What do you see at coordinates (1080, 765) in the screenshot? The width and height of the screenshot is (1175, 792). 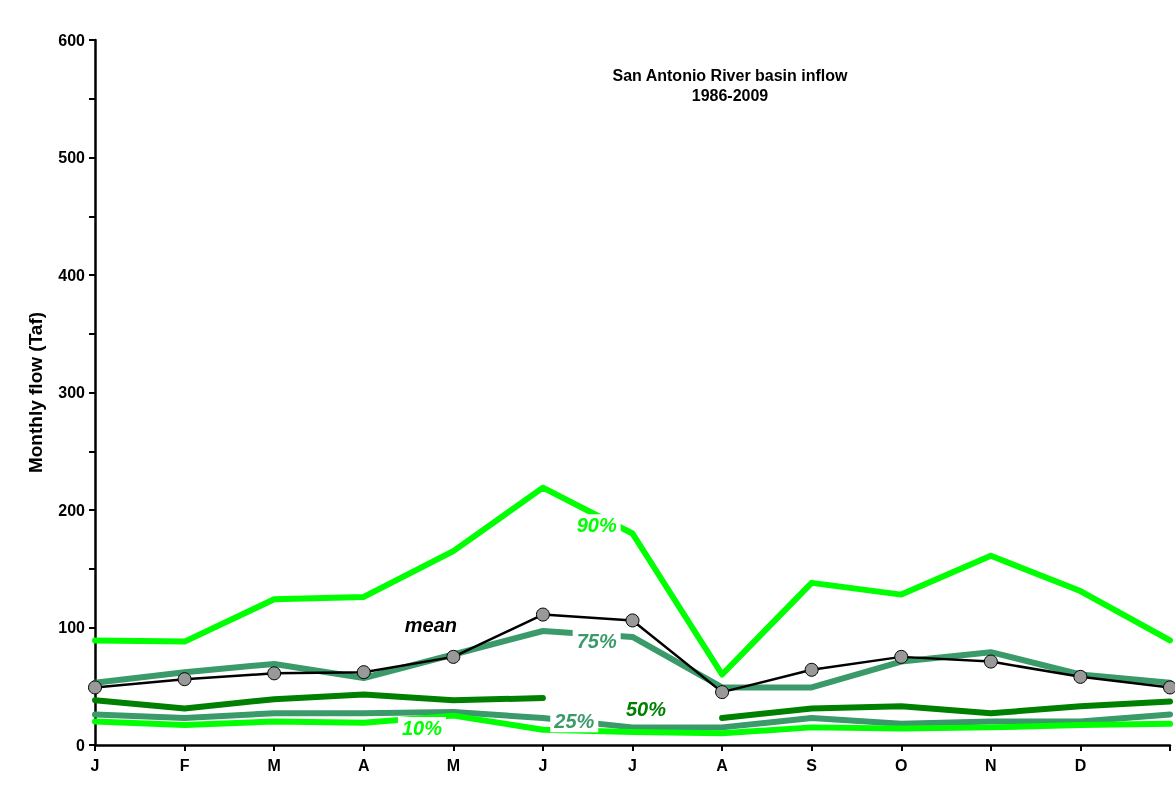 I see `x-tick-label: D` at bounding box center [1080, 765].